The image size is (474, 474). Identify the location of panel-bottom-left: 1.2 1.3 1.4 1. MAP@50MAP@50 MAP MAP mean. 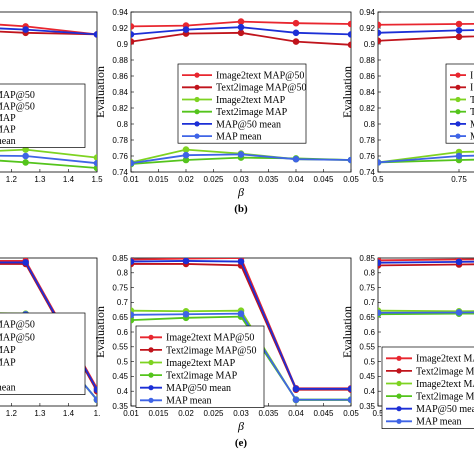
(50, 337).